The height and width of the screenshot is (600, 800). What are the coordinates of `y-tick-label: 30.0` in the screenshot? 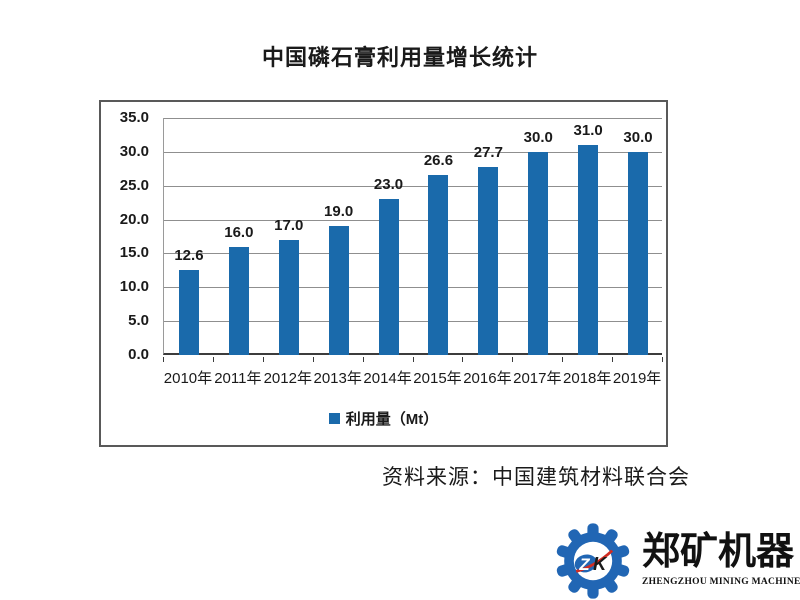 It's located at (134, 151).